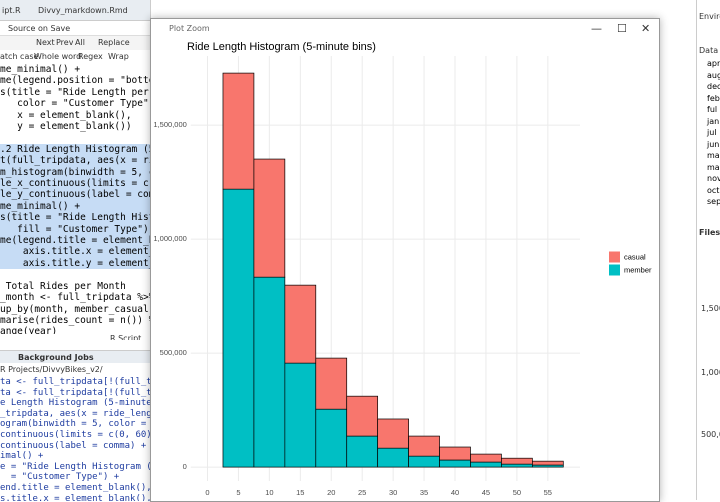 This screenshot has height=502, width=720. What do you see at coordinates (73, 445) in the screenshot?
I see `console-line: continuous(label = comma) +` at bounding box center [73, 445].